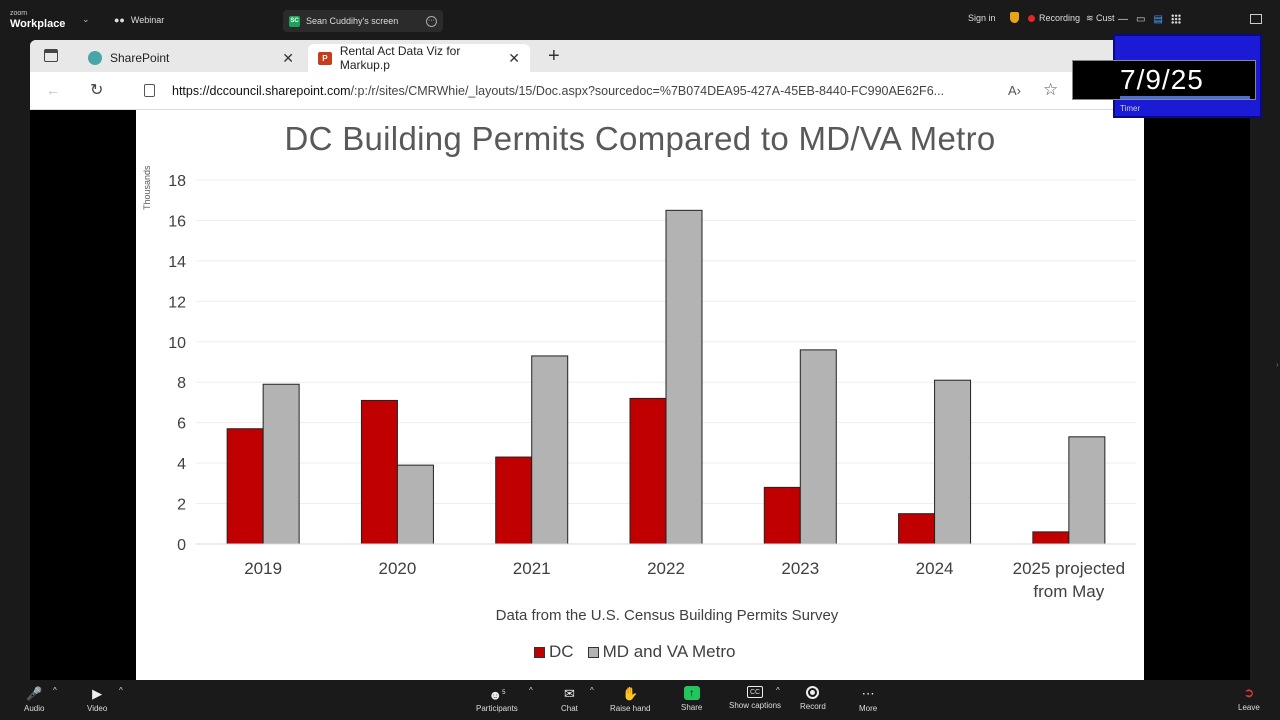  I want to click on y-tick-label: 6, so click(181, 424).